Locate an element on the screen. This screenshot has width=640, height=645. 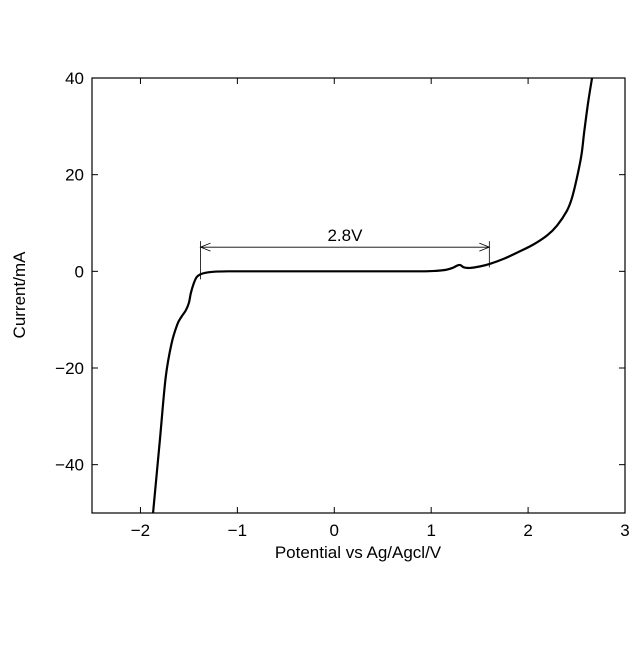
y-tick-label: 20 is located at coordinates (74, 175).